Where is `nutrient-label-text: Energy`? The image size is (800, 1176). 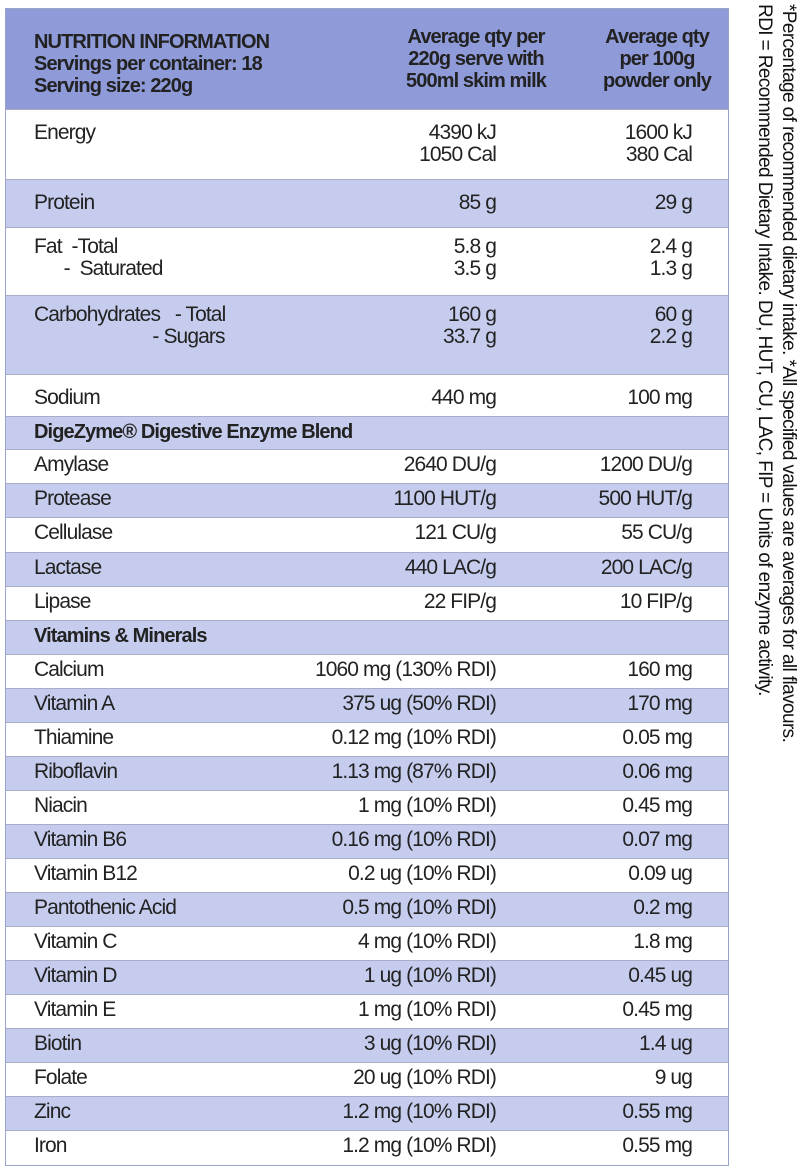
nutrient-label-text: Energy is located at coordinates (65, 132).